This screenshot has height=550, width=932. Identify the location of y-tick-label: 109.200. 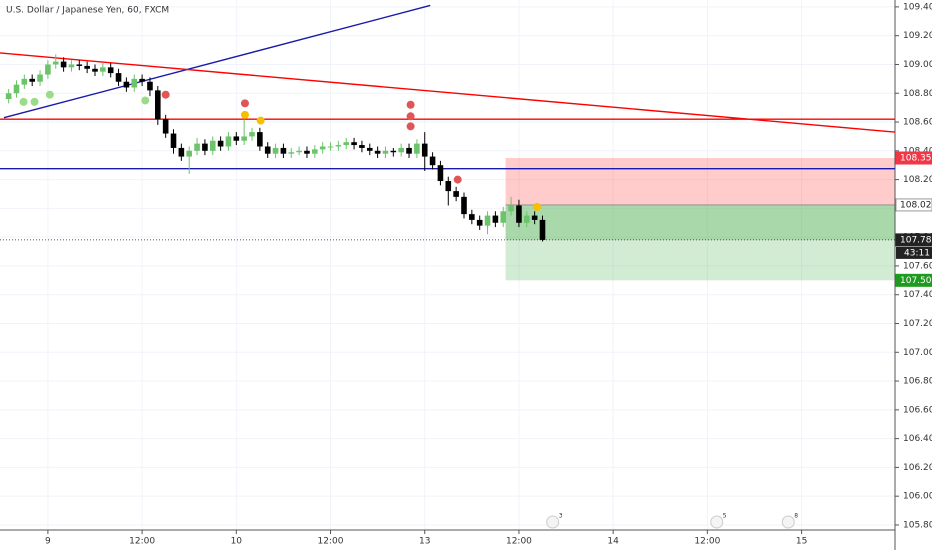
(917, 36).